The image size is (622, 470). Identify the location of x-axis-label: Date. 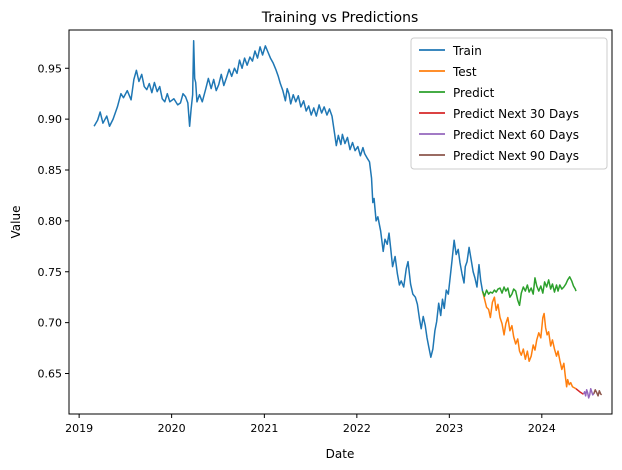
(340, 454).